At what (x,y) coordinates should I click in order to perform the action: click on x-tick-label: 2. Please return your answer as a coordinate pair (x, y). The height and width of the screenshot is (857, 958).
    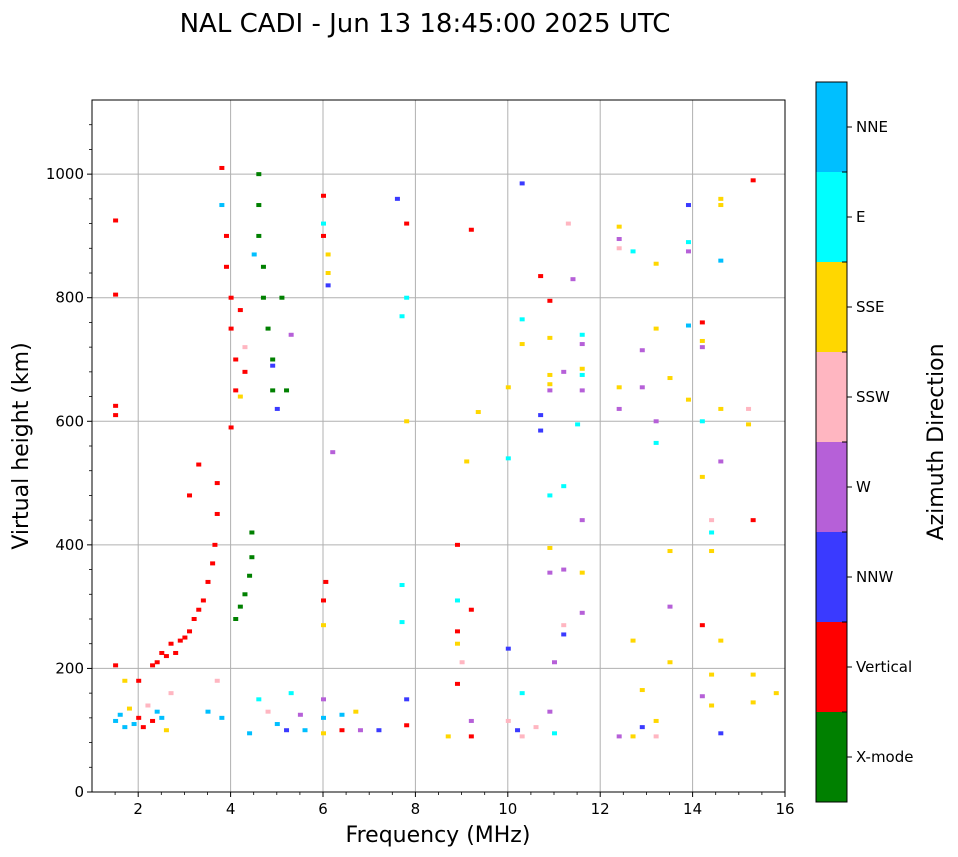
    Looking at the image, I should click on (138, 809).